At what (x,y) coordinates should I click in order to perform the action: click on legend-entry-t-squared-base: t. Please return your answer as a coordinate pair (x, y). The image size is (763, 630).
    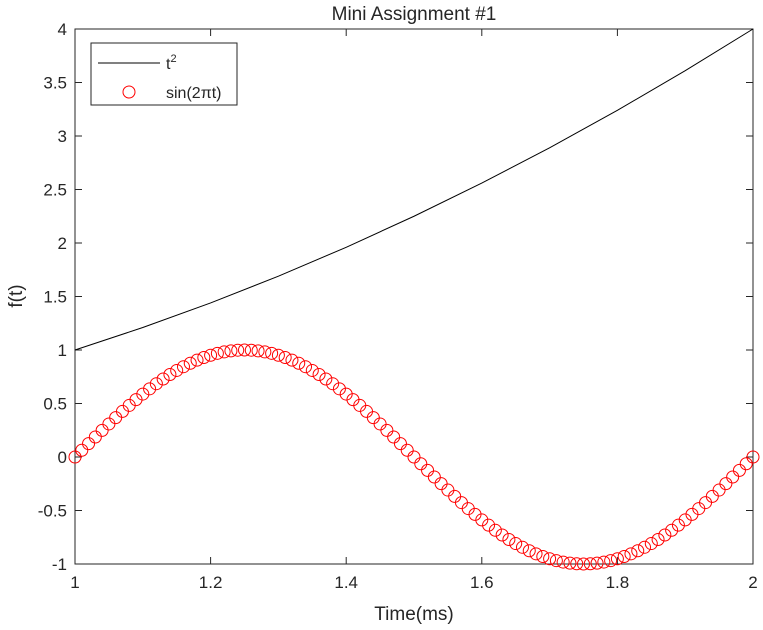
    Looking at the image, I should click on (168, 64).